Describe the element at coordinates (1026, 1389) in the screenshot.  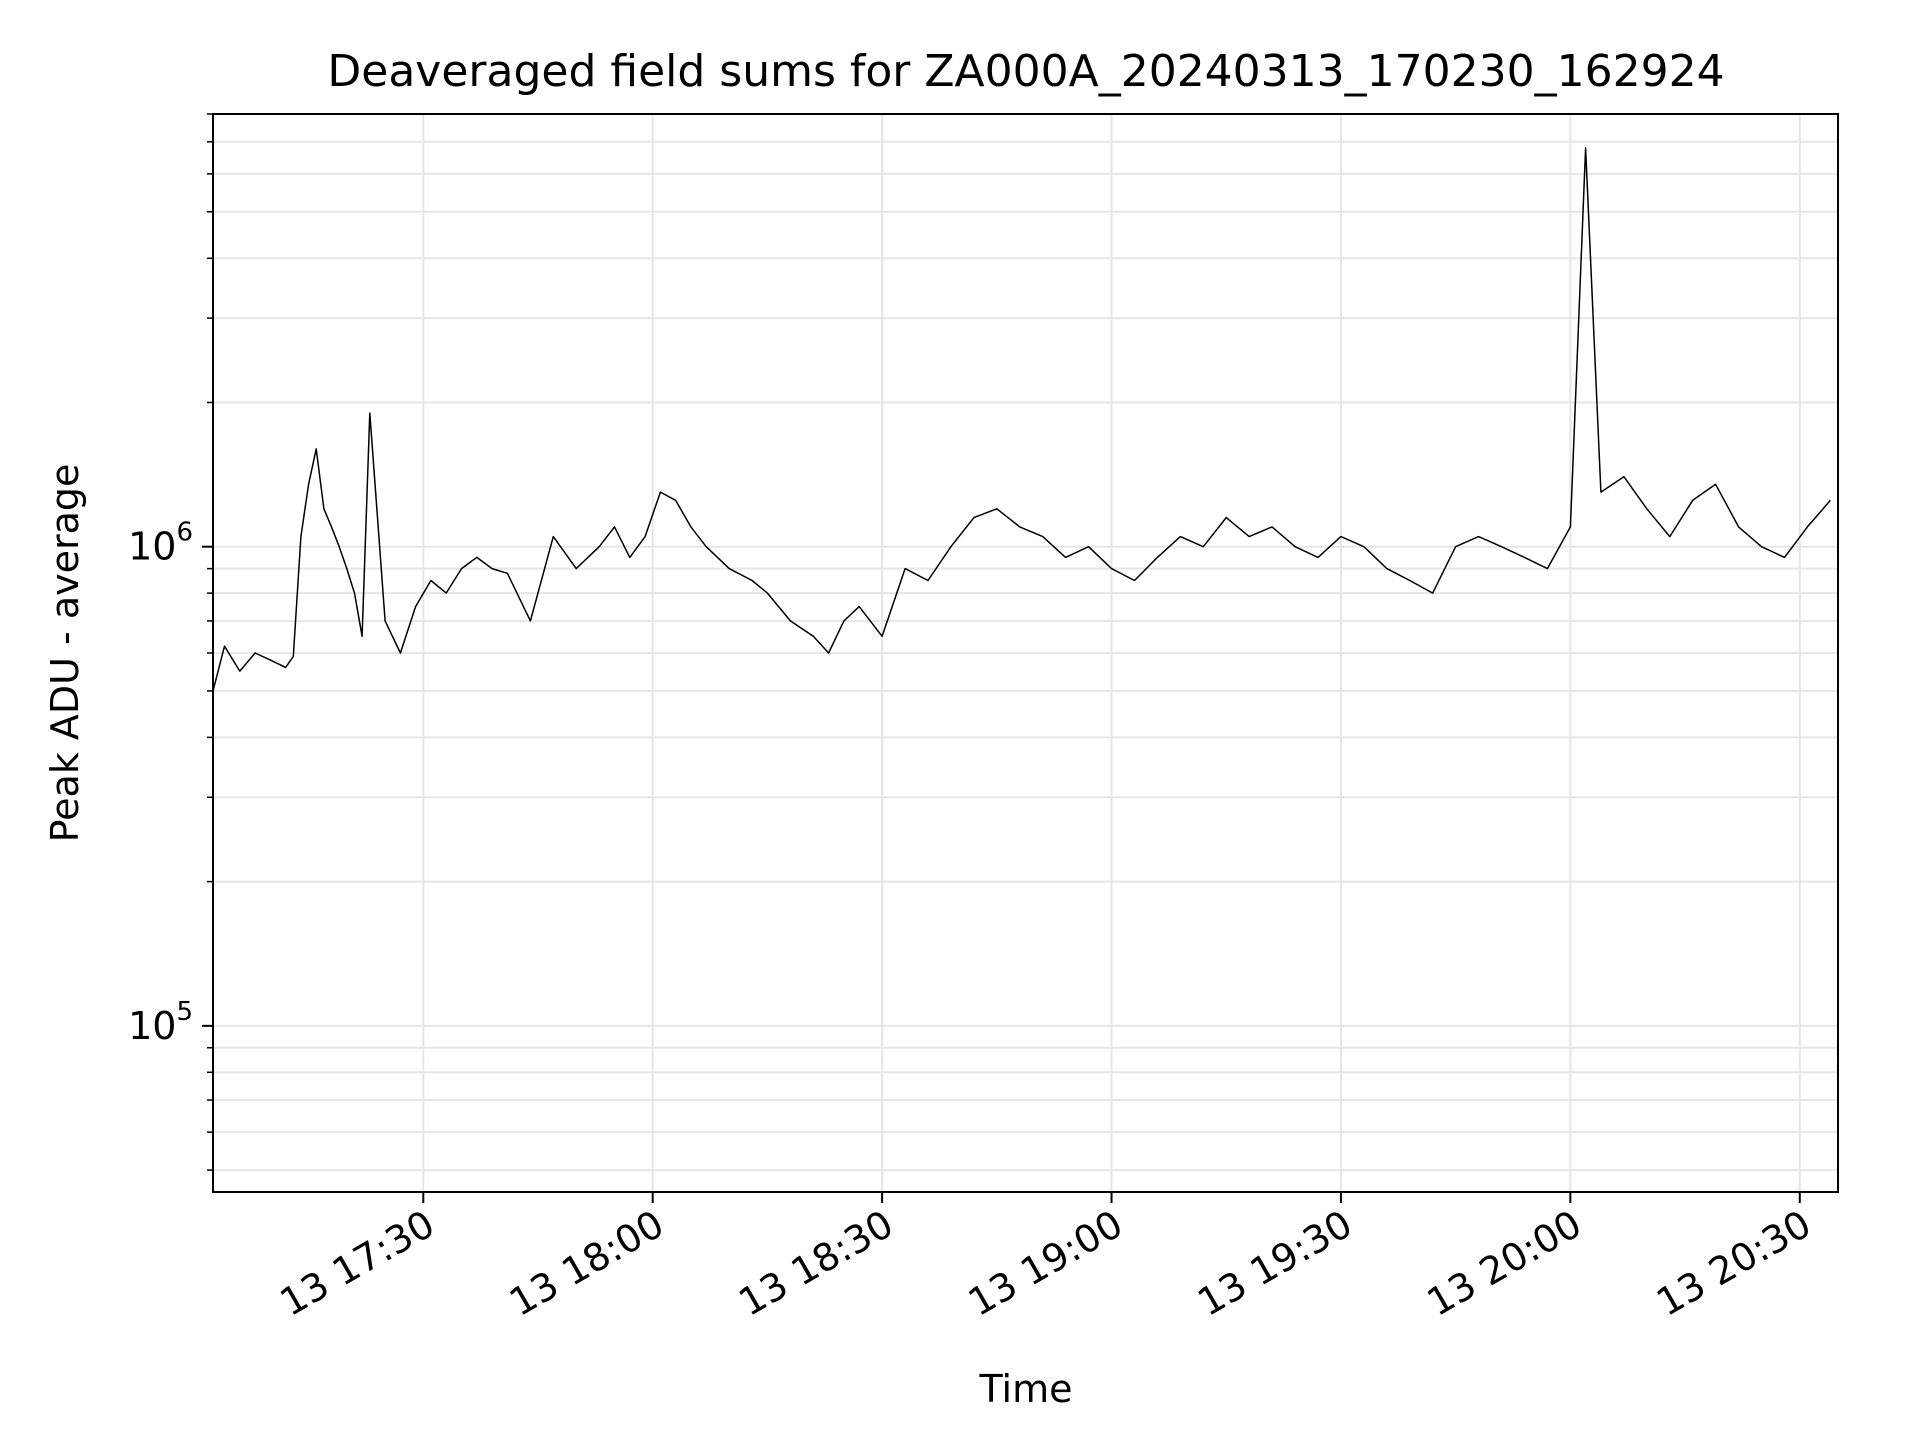
I see `x-axis-label: Time` at that location.